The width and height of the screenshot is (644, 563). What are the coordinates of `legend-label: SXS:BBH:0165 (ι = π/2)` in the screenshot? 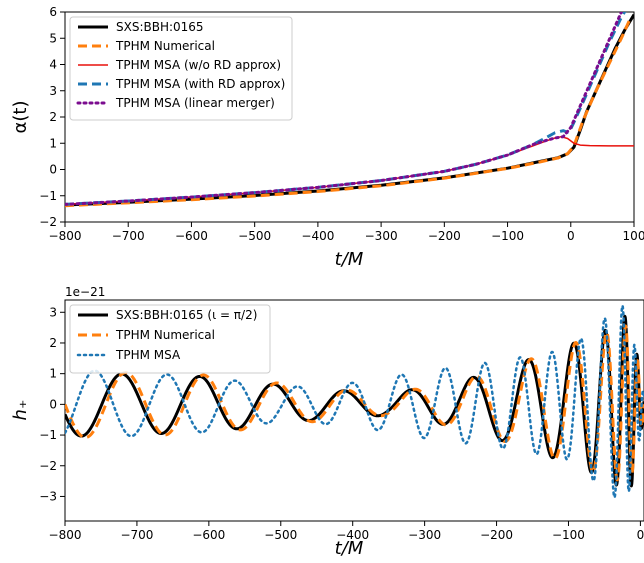 It's located at (186, 315).